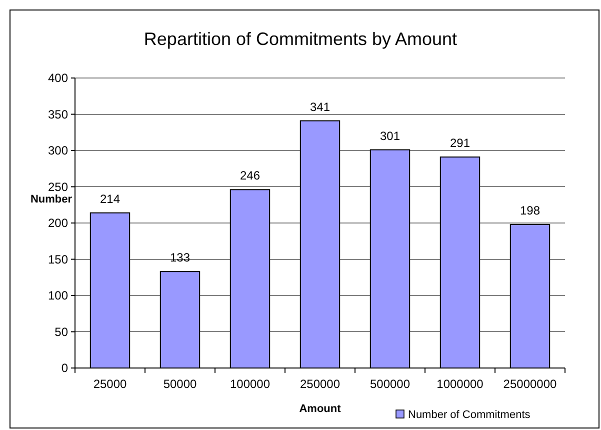  I want to click on y-tick-label: 400, so click(58, 78).